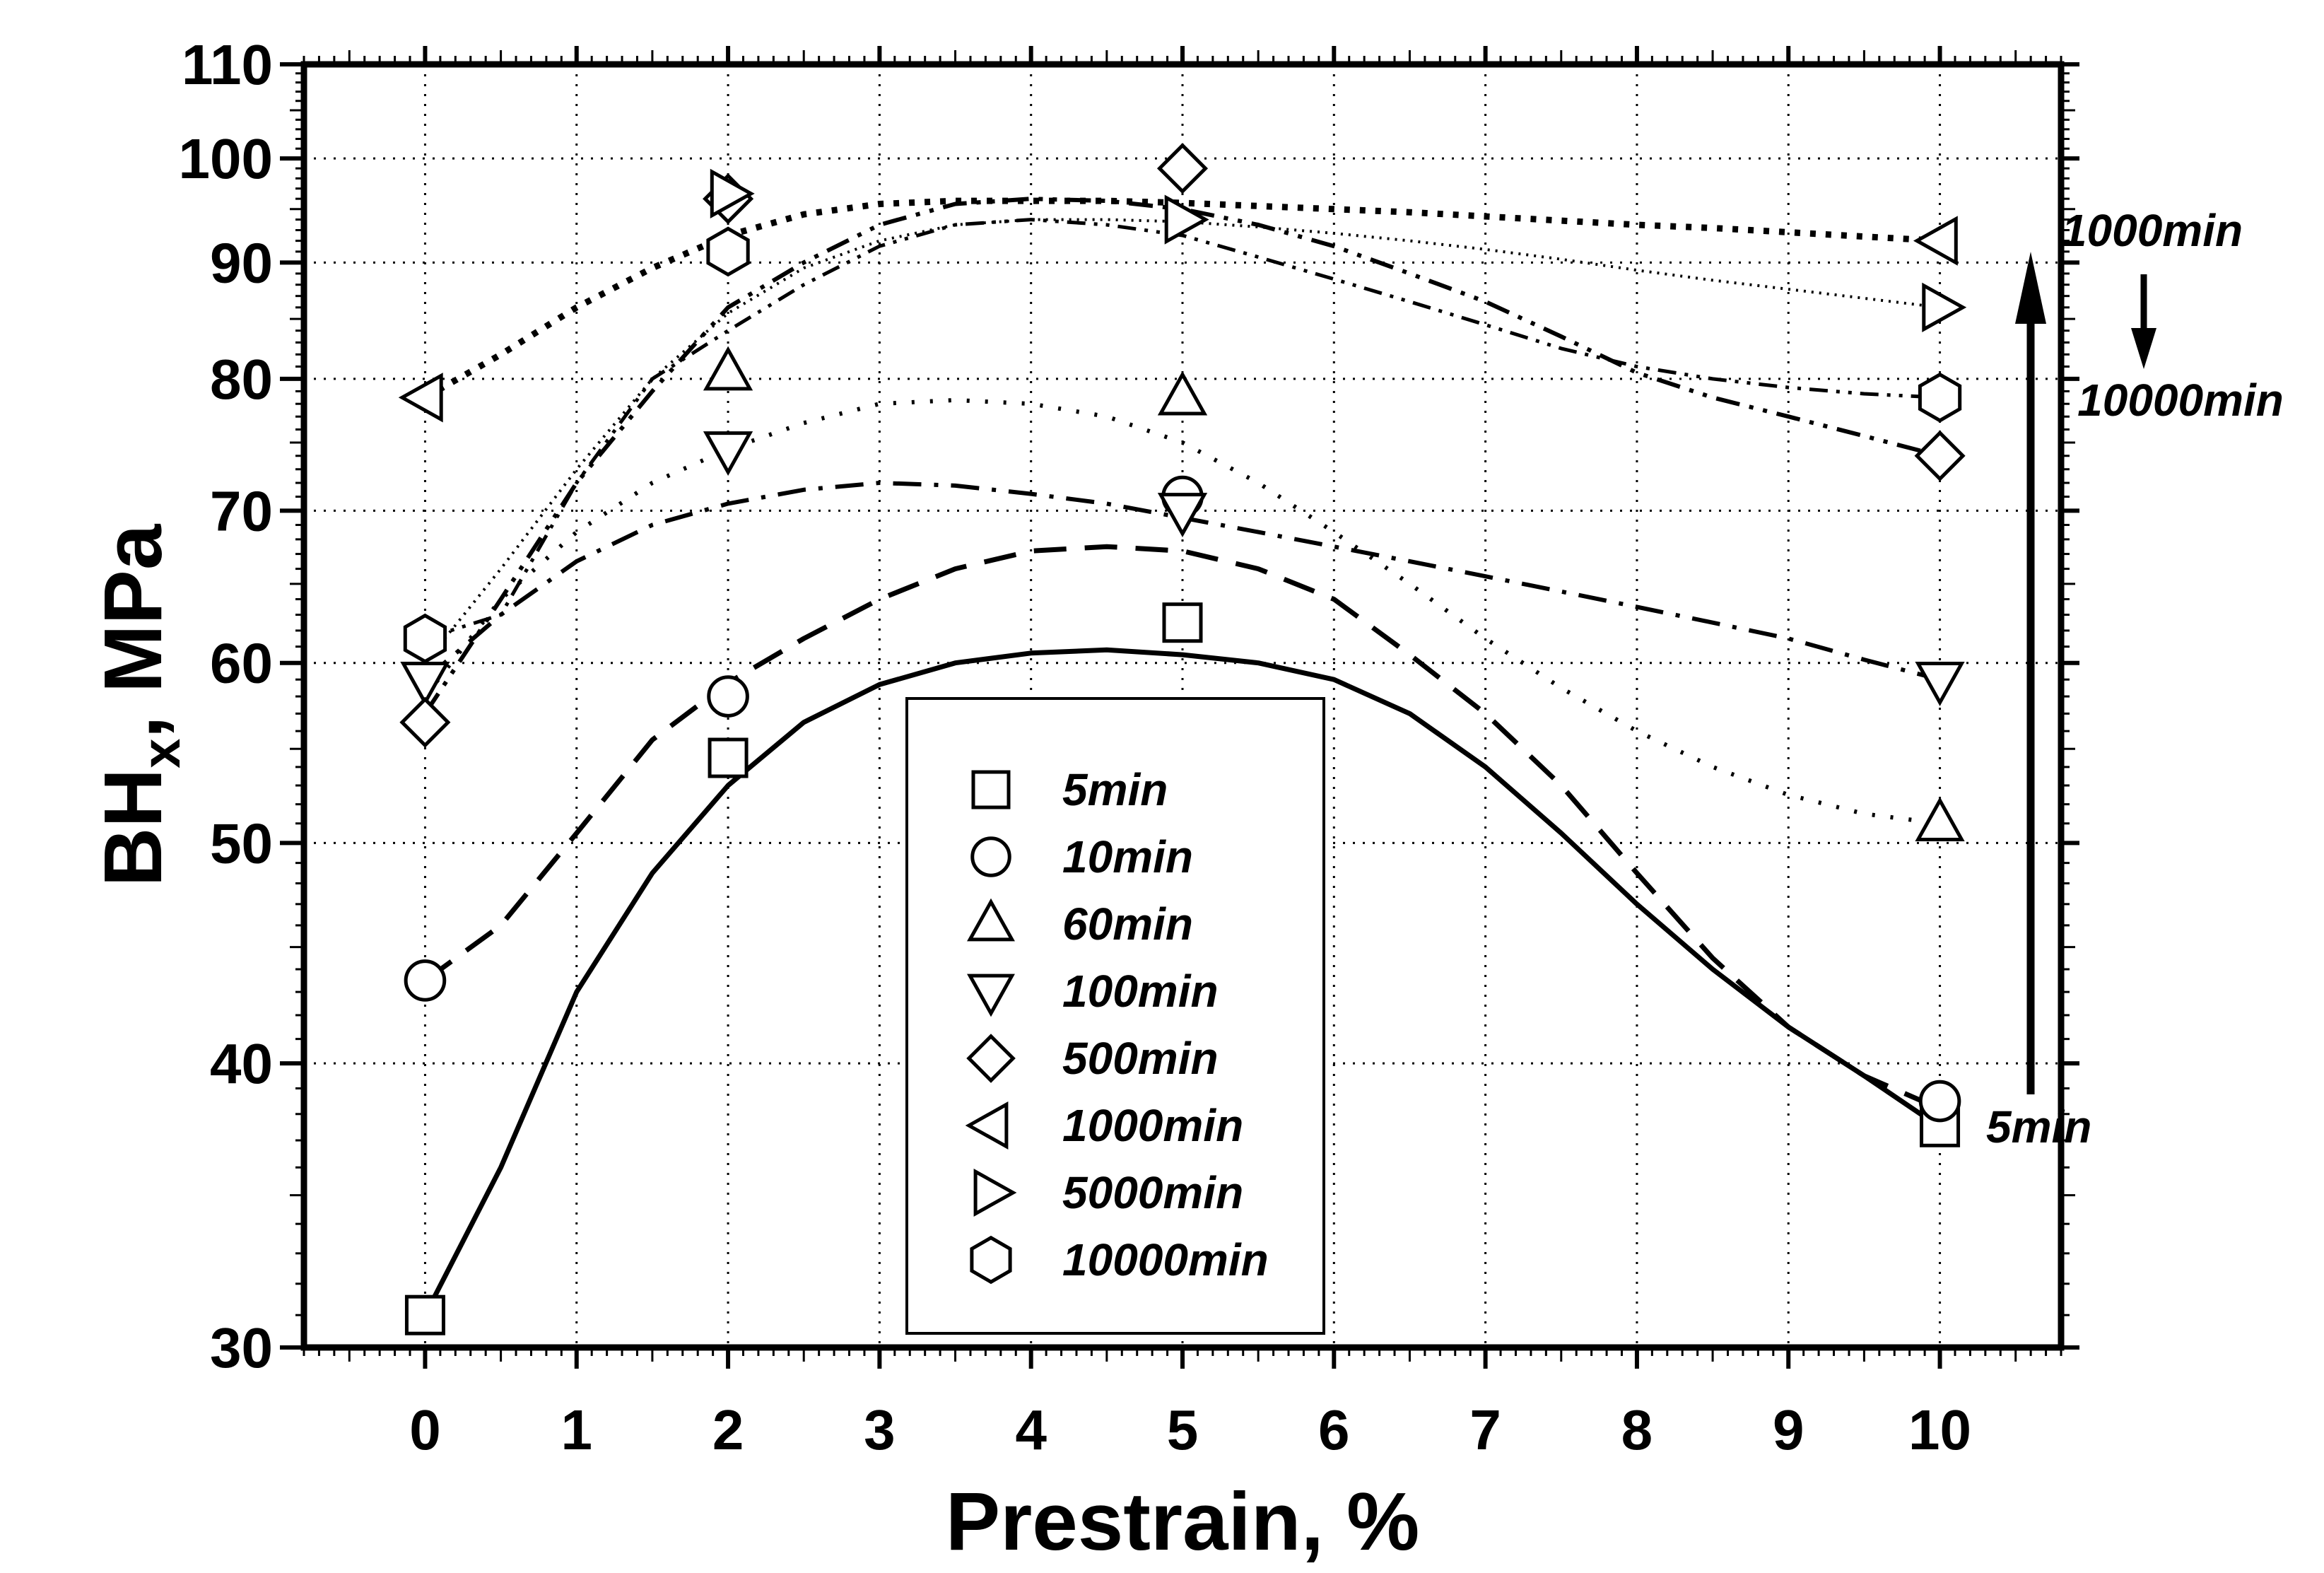 This screenshot has height=1573, width=2324. I want to click on x-tick-label-0: 0, so click(425, 1429).